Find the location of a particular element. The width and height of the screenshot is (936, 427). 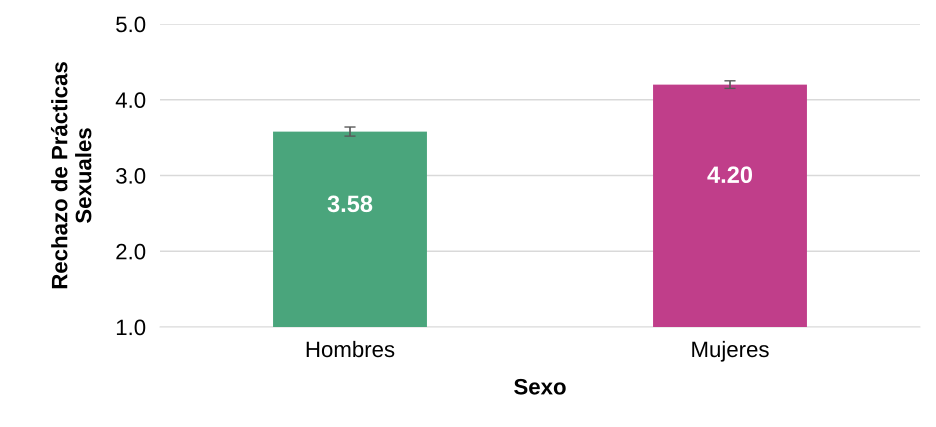

y-tick-label: 2.0 is located at coordinates (131, 252).